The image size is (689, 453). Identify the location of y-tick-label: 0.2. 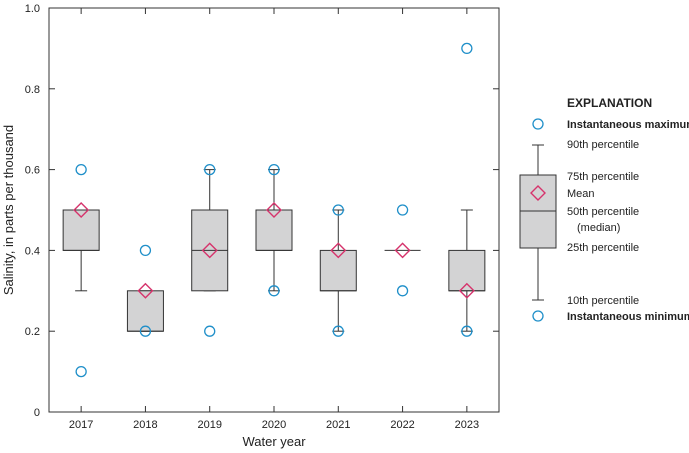
(32, 332).